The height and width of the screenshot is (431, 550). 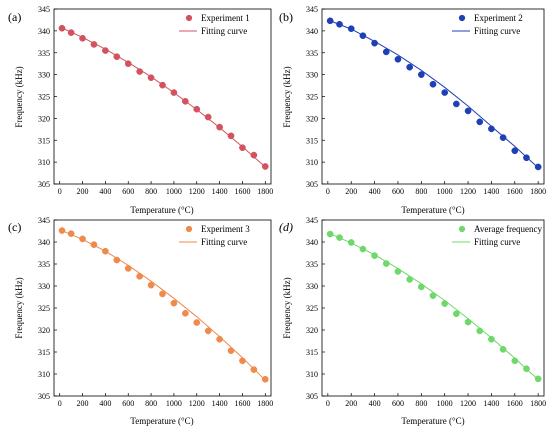 What do you see at coordinates (432, 421) in the screenshot?
I see `x-axis-title: Temperature (°C)` at bounding box center [432, 421].